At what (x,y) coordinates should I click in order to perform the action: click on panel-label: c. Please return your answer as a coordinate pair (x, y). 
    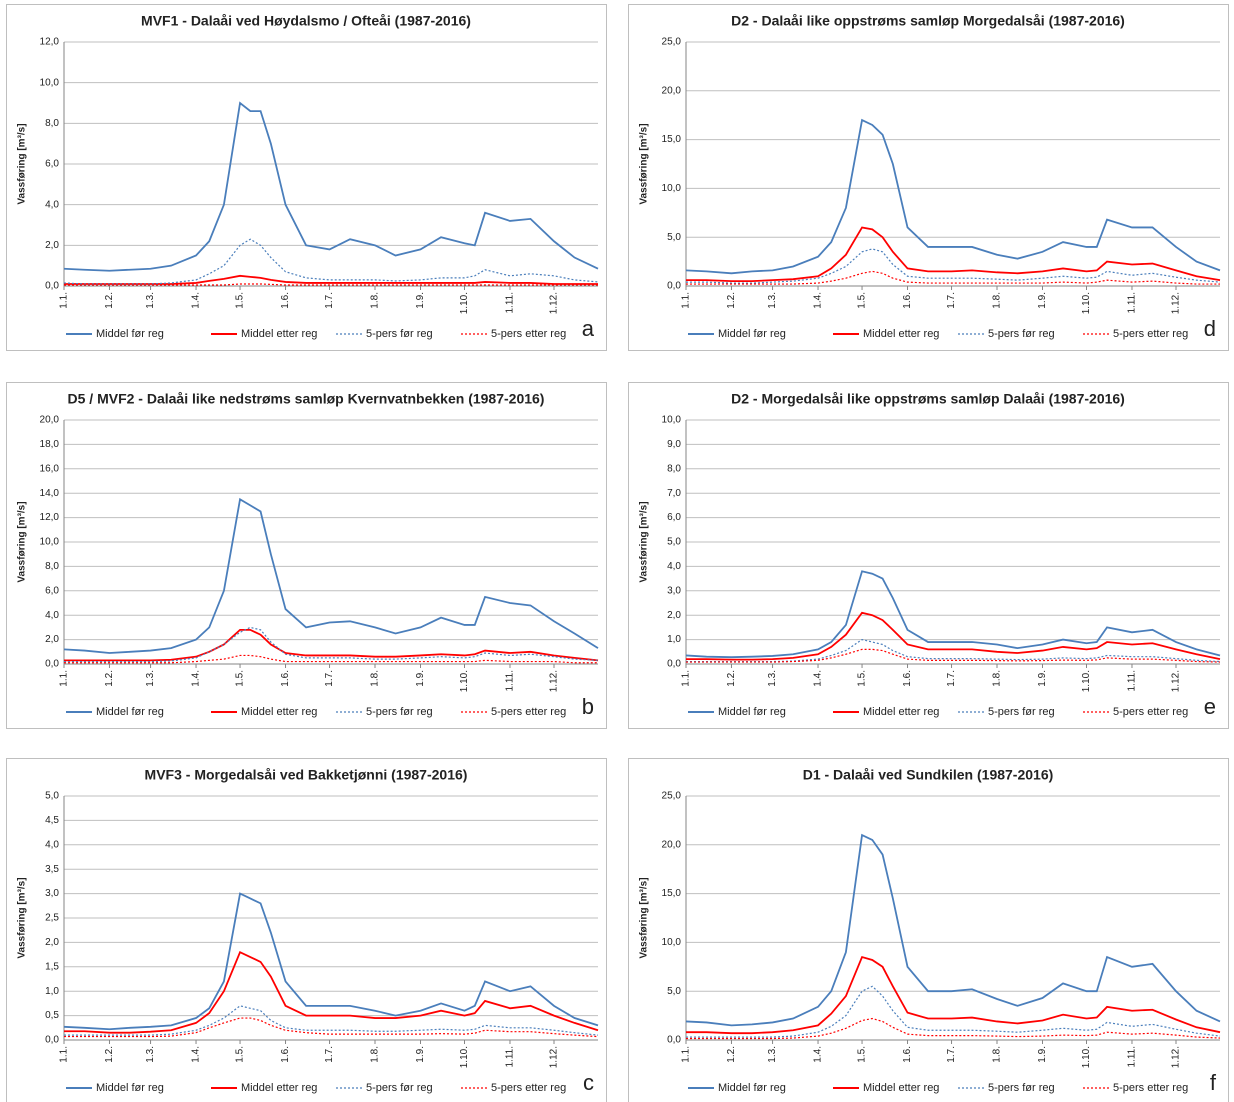
    Looking at the image, I should click on (588, 1082).